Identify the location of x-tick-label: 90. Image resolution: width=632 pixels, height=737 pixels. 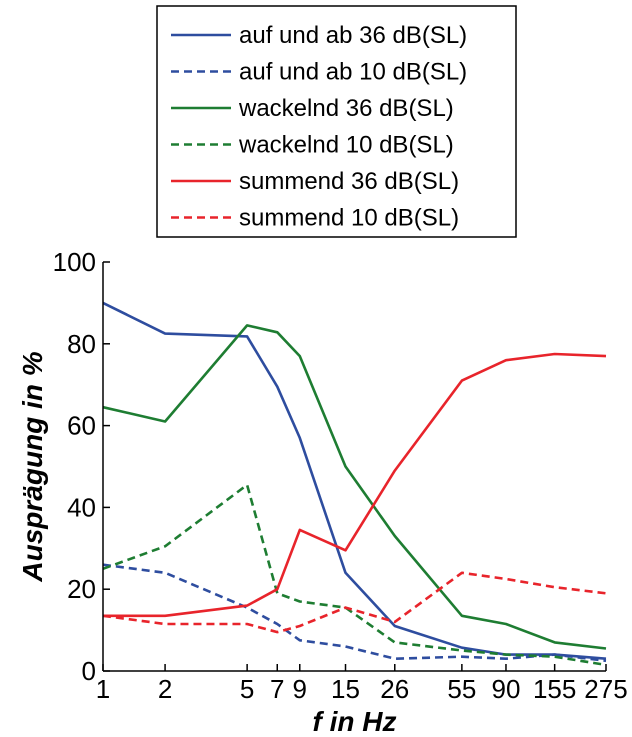
(506, 689).